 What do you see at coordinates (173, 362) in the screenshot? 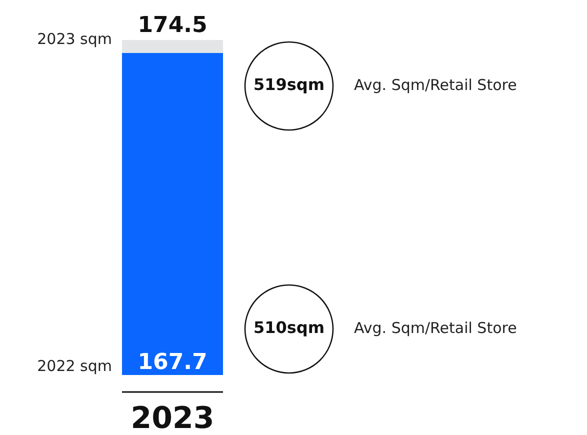
I see `data-label: 167.7` at bounding box center [173, 362].